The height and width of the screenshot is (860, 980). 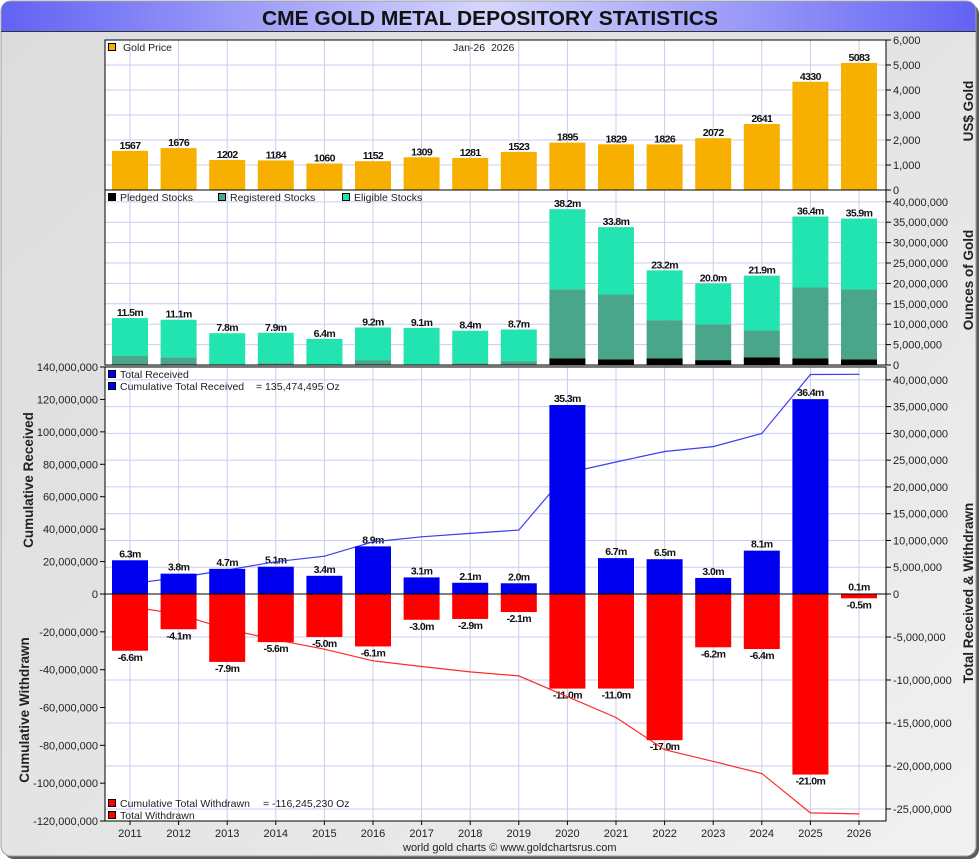 What do you see at coordinates (567, 399) in the screenshot?
I see `total-received-label: 35.3m` at bounding box center [567, 399].